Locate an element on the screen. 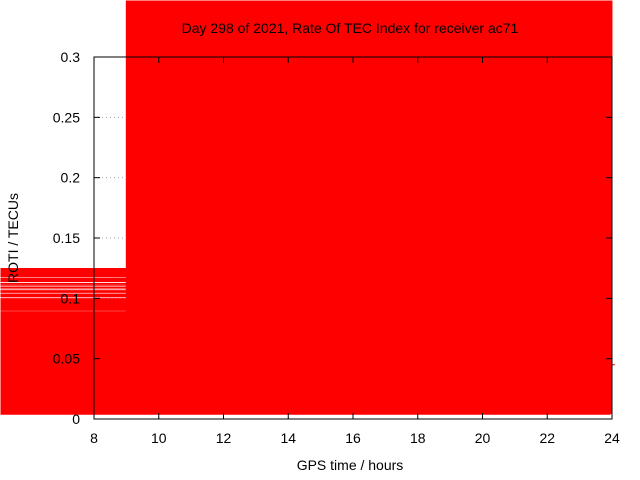 The width and height of the screenshot is (640, 480). x-tick-label: 22 is located at coordinates (547, 438).